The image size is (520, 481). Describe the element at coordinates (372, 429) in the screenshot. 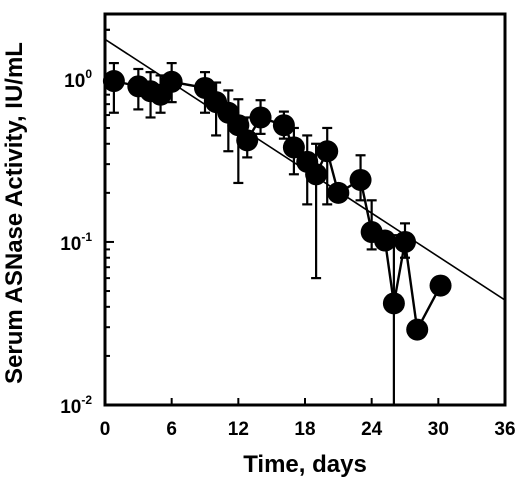

I see `x-tick-label: 24` at that location.